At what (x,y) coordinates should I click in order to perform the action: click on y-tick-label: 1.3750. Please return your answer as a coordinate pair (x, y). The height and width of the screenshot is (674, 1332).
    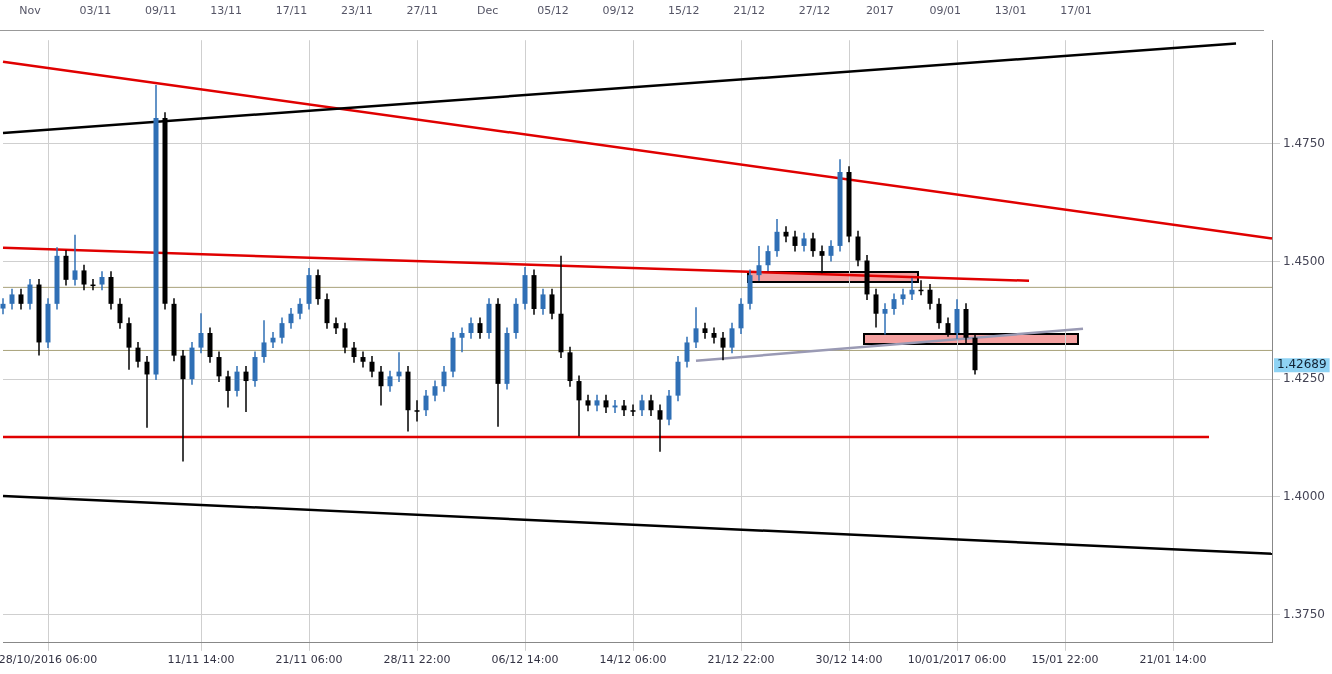
    Looking at the image, I should click on (1304, 613).